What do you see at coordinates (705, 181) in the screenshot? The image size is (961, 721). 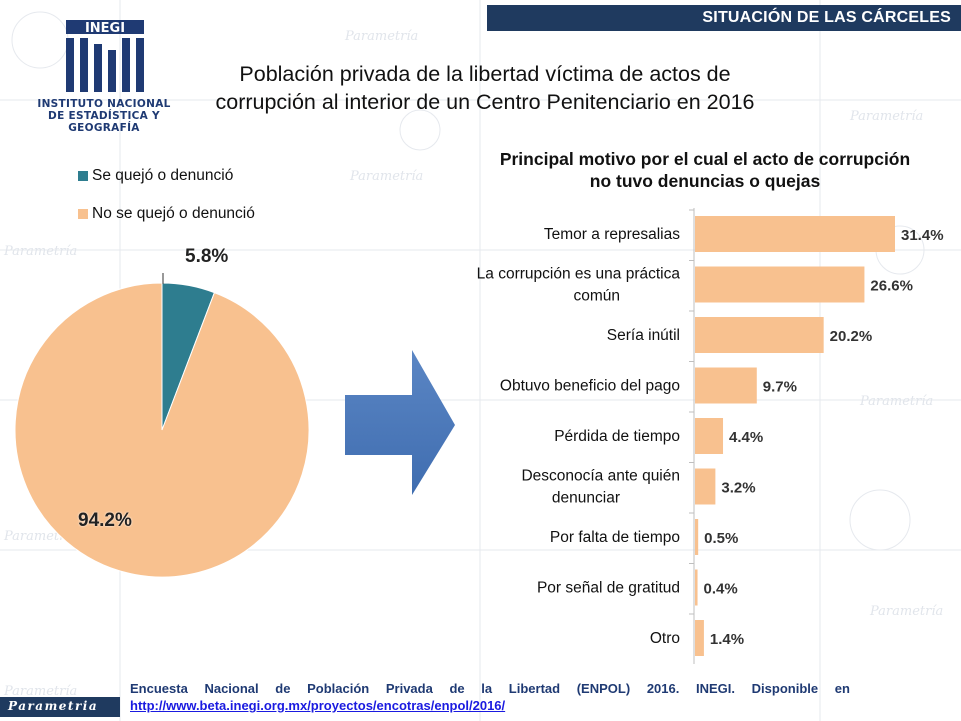 I see `bar-chart-title-line-2: no tuvo denuncias o quejas` at bounding box center [705, 181].